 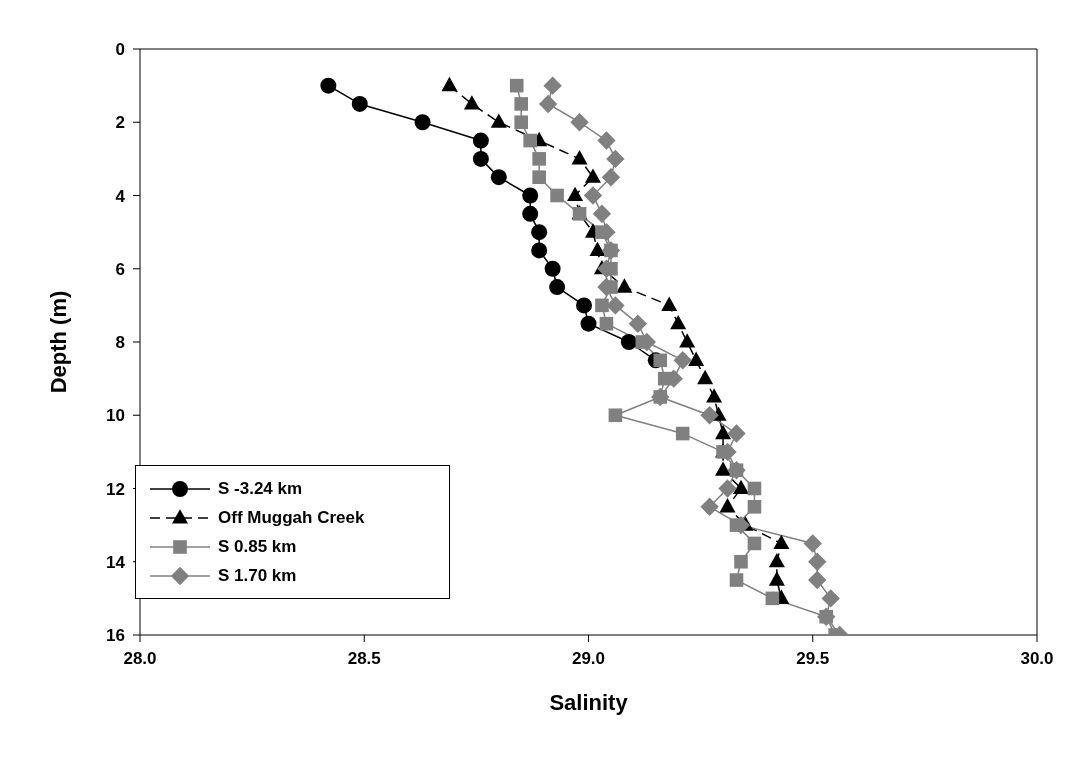 What do you see at coordinates (58, 342) in the screenshot?
I see `y-axis-title: Depth (m)` at bounding box center [58, 342].